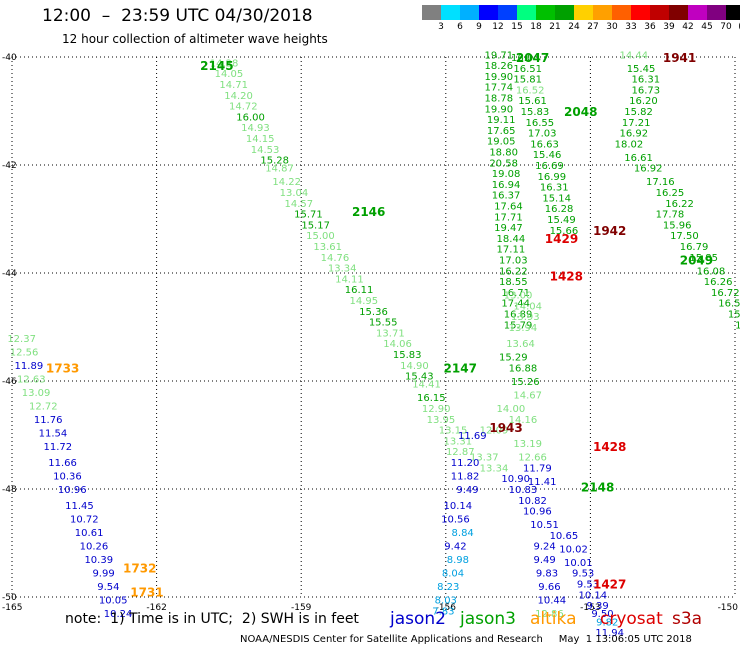  I want to click on wave-height-value: 9.83, so click(547, 574).